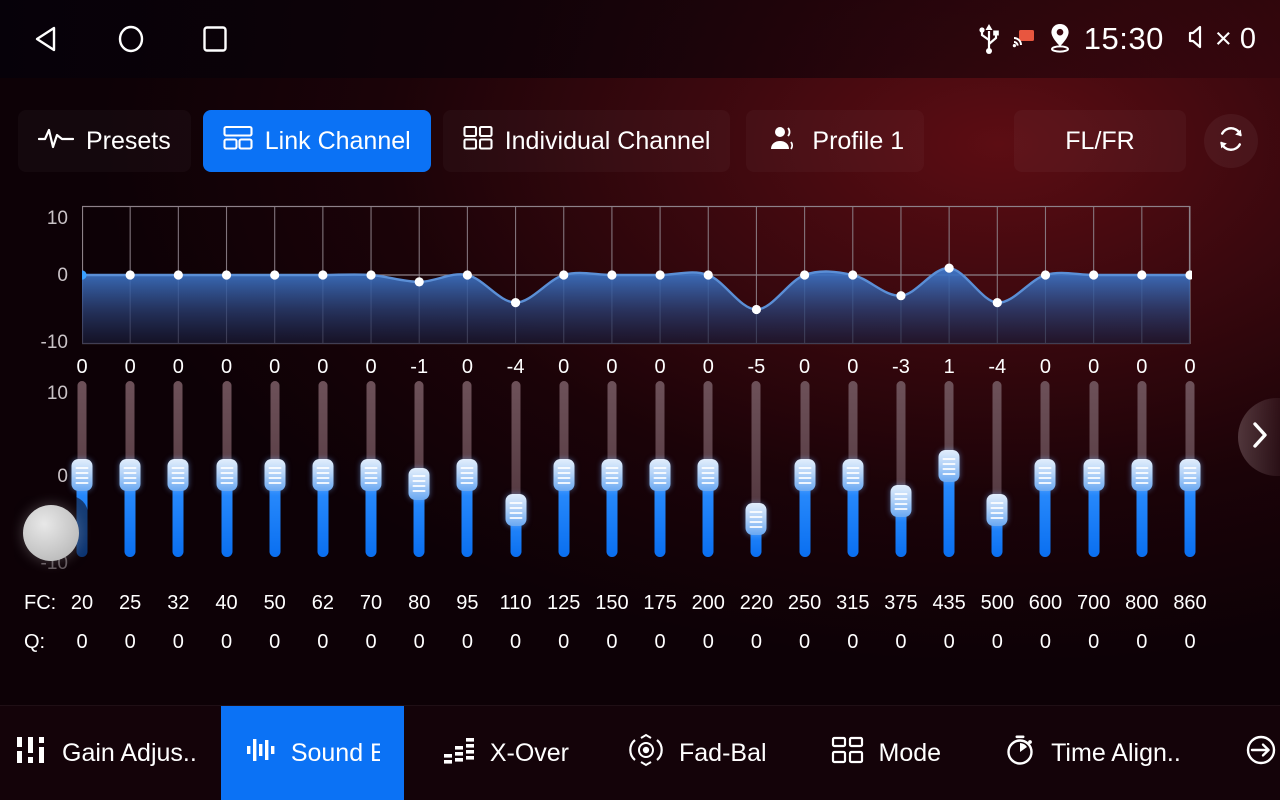  Describe the element at coordinates (47, 39) in the screenshot. I see `back-icon` at that location.